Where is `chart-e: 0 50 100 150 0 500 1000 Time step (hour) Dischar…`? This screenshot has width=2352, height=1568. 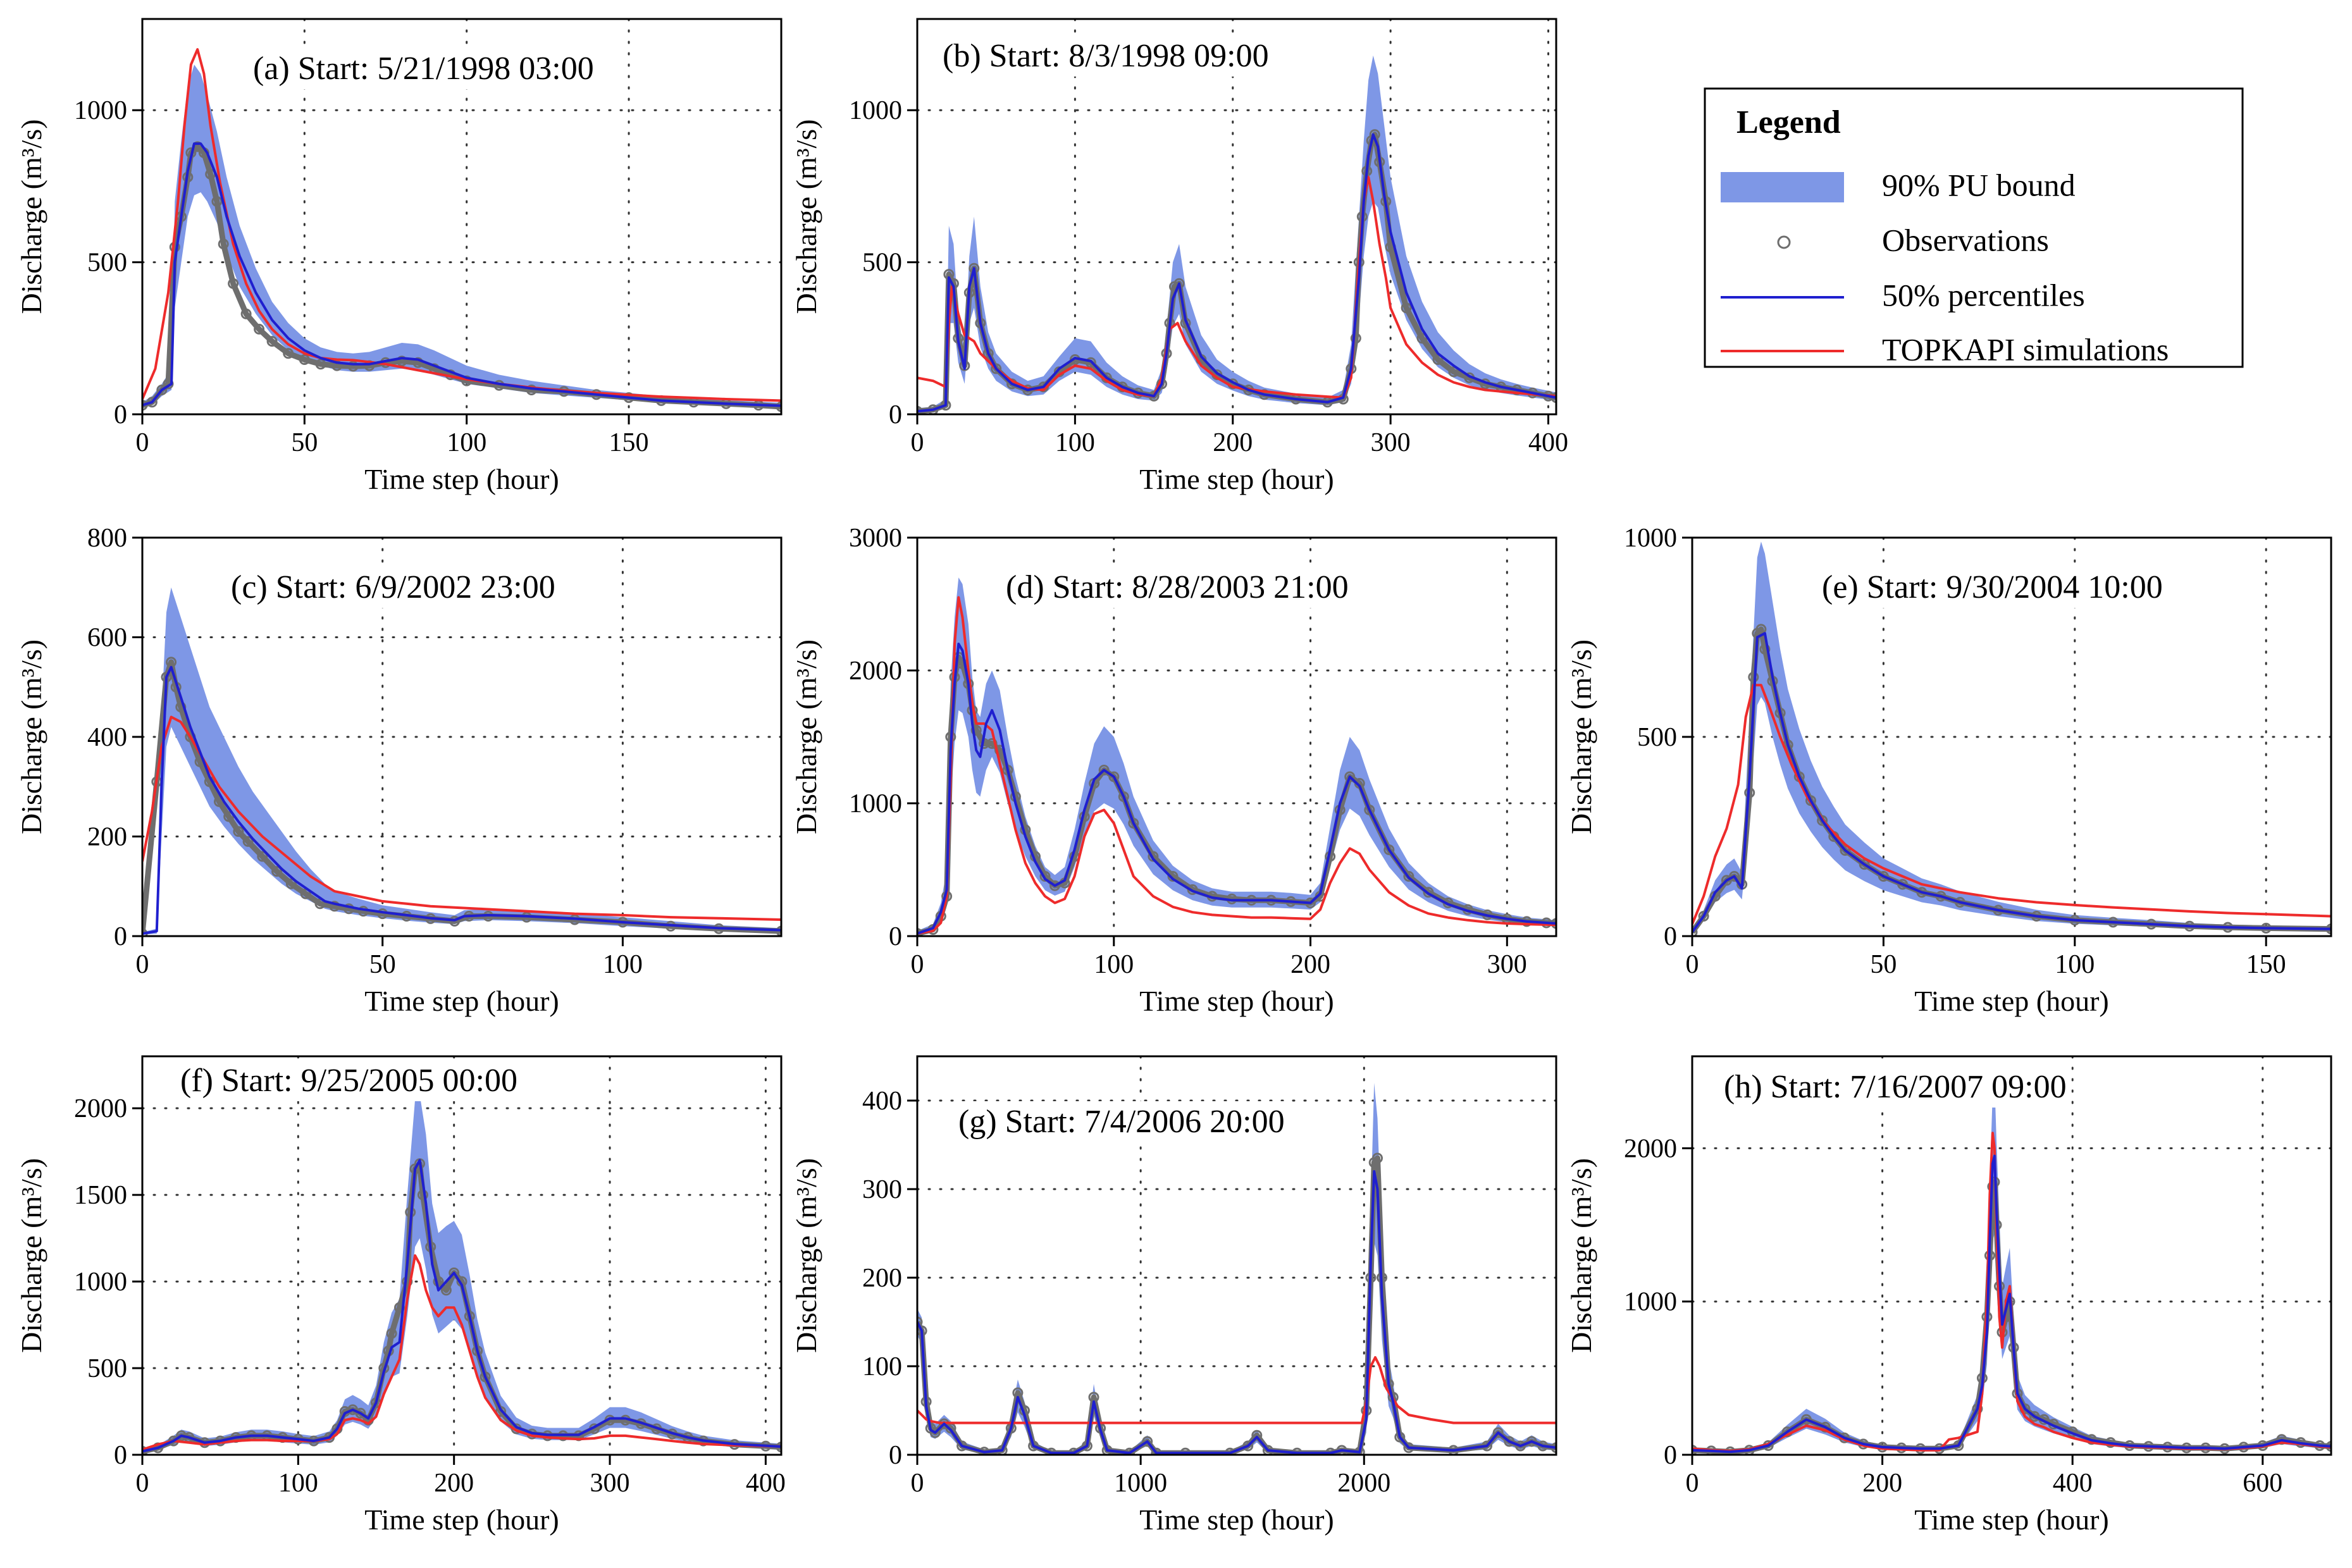
chart-e: 0 50 100 150 0 500 1000 Time step (hour) Dischar… is located at coordinates (1948, 770).